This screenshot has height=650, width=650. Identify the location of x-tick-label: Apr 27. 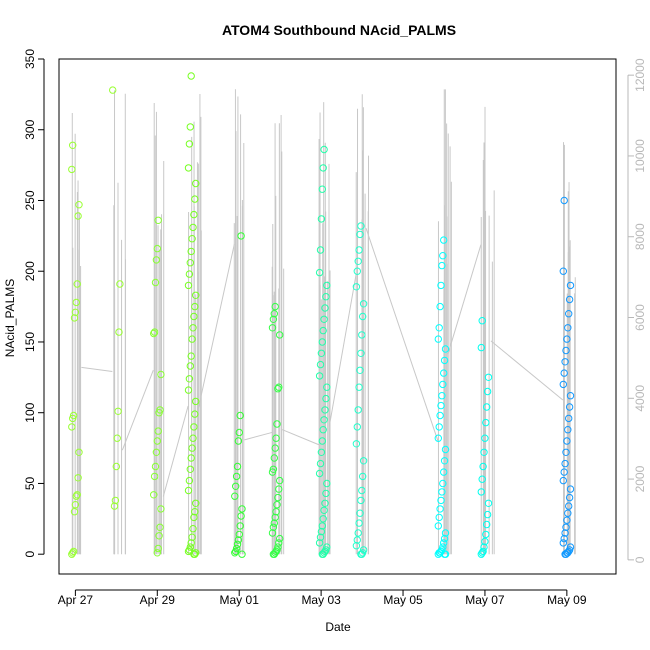
(76, 600).